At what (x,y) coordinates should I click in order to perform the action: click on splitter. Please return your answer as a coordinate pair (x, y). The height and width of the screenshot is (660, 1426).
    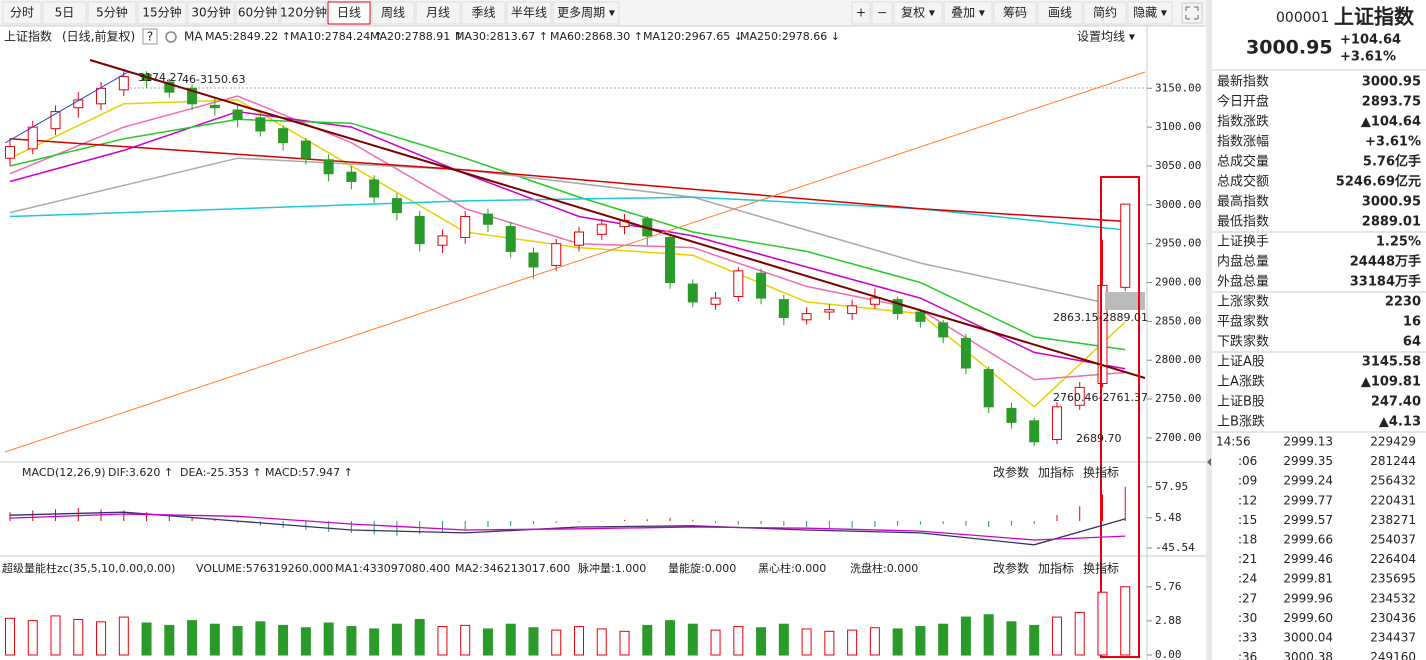
    Looking at the image, I should click on (1209, 330).